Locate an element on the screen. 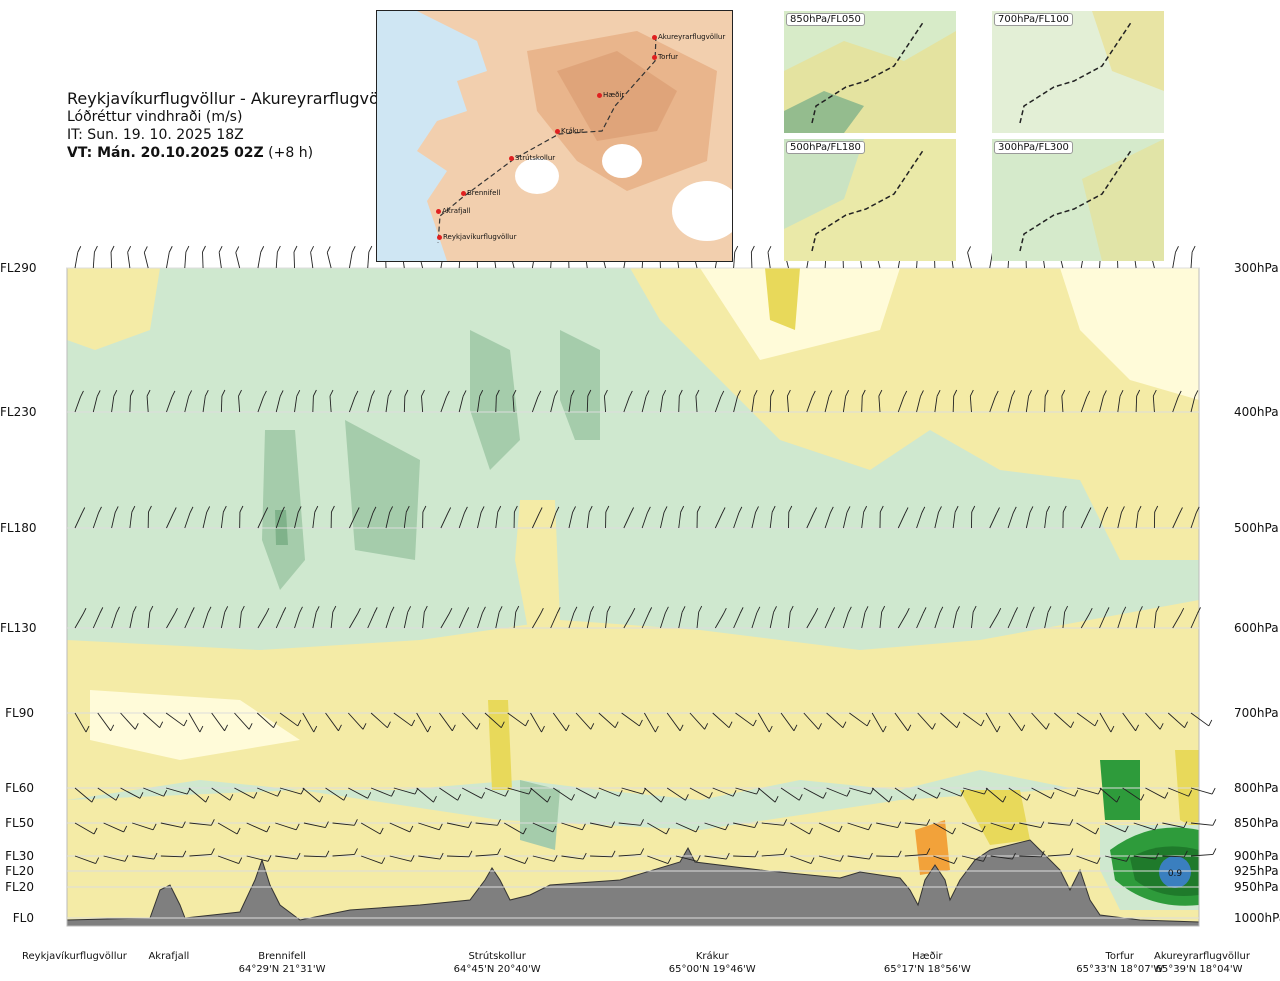  valid-time-offset: (+8 h) is located at coordinates (291, 153).